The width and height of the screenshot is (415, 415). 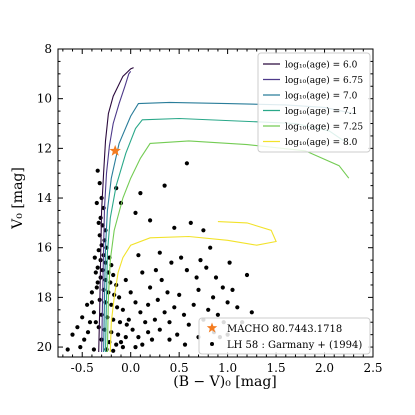 I want to click on y-tick-label: 8, so click(x=48, y=49).